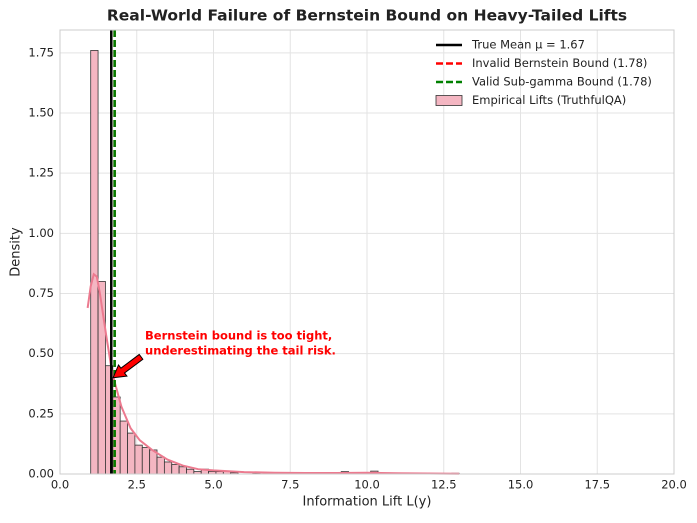 Image resolution: width=697 pixels, height=523 pixels. What do you see at coordinates (16, 252) in the screenshot?
I see `y-axis-label: Density` at bounding box center [16, 252].